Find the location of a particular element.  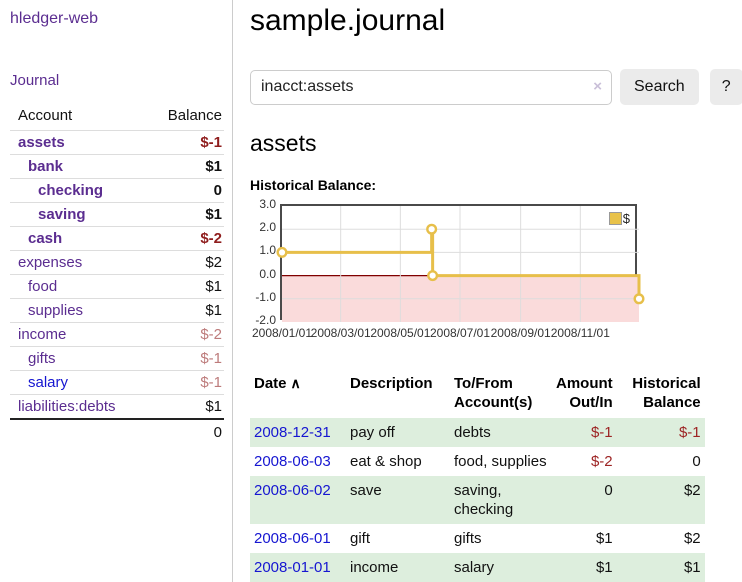

account-link-gifts: gifts is located at coordinates (42, 358).